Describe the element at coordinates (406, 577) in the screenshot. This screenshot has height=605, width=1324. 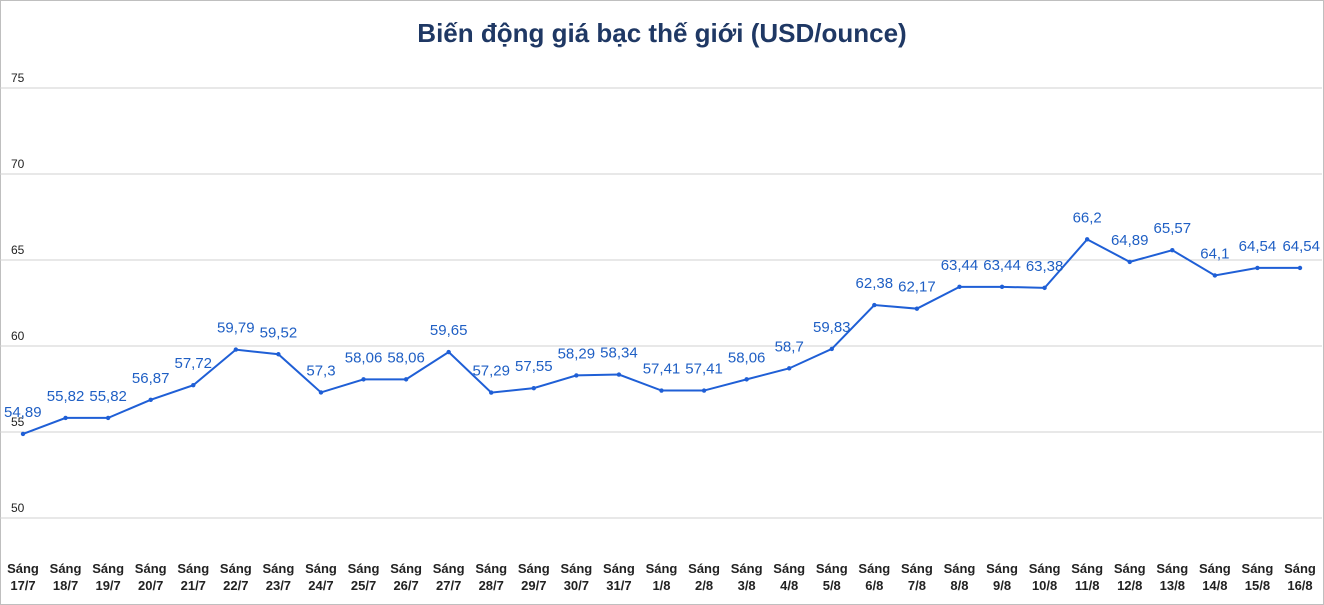
I see `x-tick-label: Sáng 26/7` at that location.